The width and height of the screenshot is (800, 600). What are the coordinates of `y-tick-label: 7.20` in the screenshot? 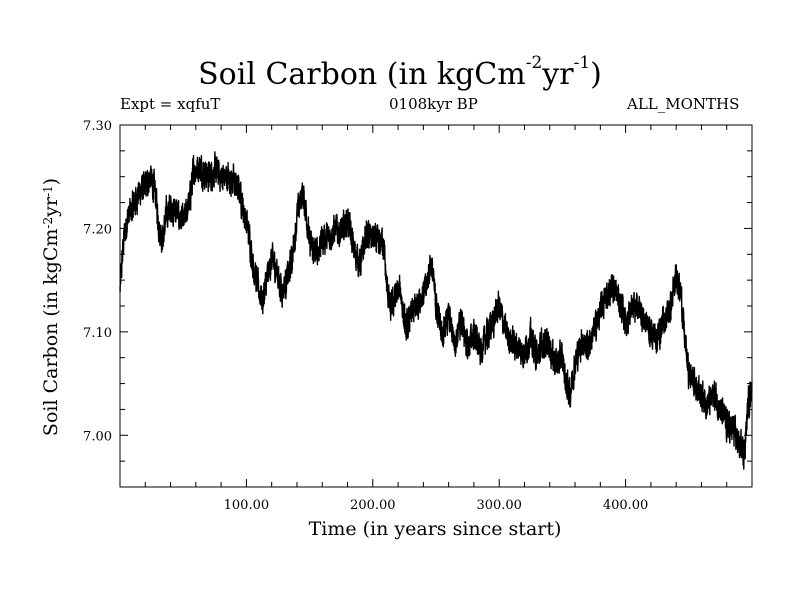 It's located at (97, 229).